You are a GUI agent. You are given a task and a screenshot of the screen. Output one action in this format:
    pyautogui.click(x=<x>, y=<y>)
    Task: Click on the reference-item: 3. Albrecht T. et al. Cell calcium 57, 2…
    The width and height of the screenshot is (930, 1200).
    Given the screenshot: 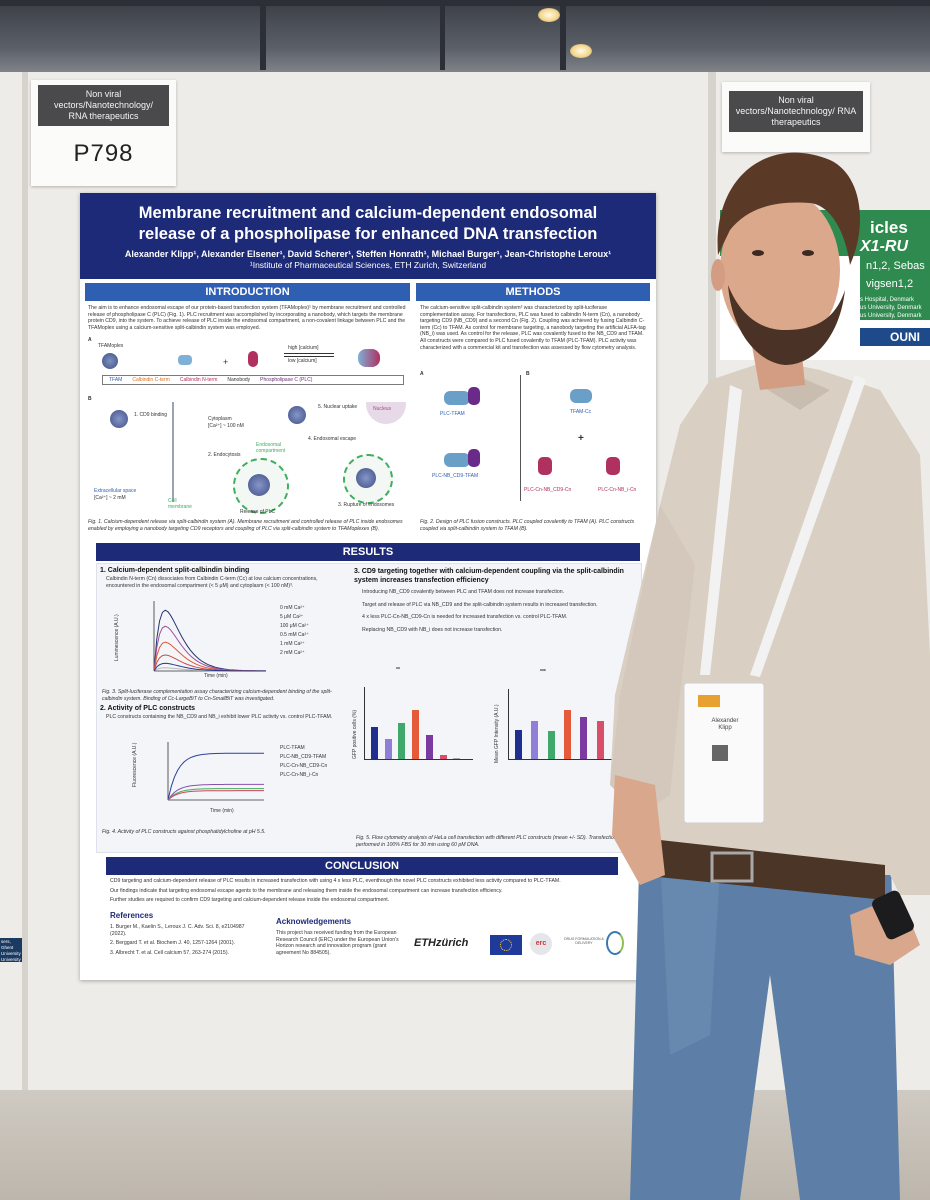 What is the action you would take?
    pyautogui.click(x=169, y=952)
    